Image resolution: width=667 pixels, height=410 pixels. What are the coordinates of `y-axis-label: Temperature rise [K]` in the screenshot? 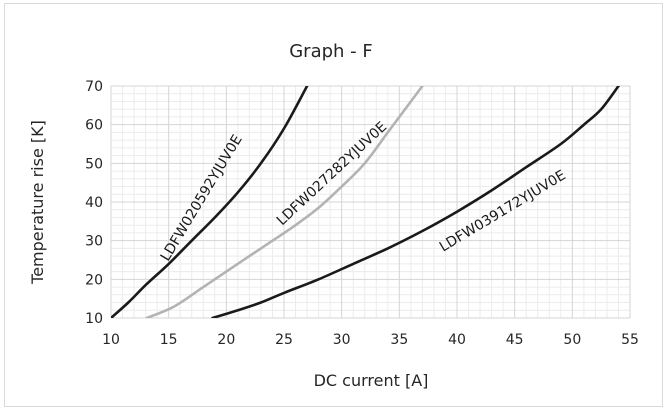 It's located at (37, 202).